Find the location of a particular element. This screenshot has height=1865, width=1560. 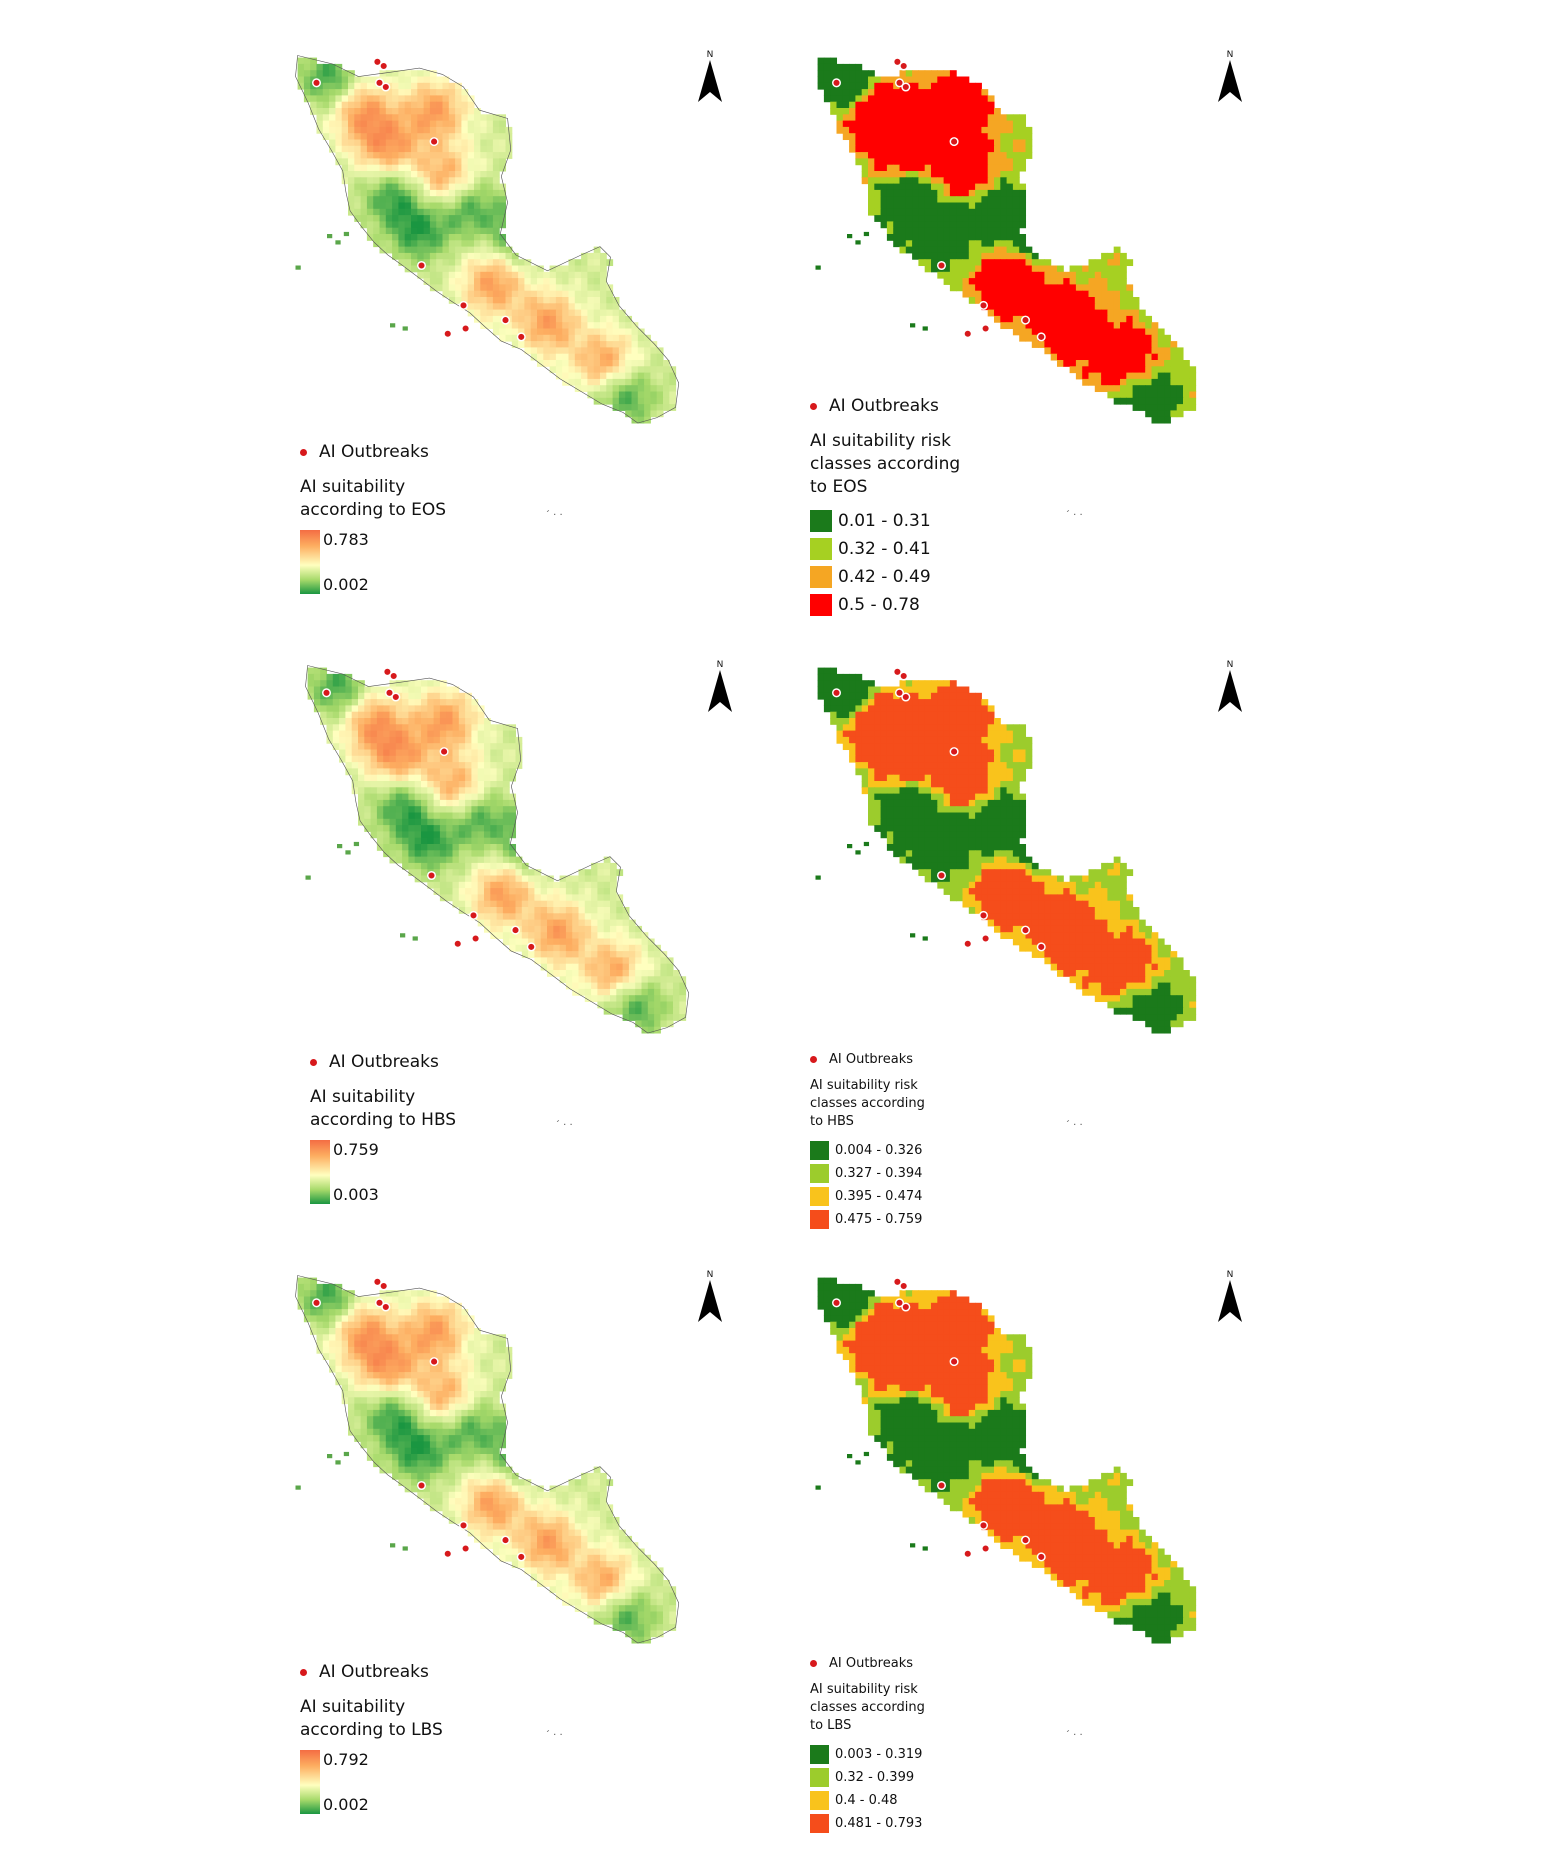

legend-title: AI suitability according to EOS is located at coordinates (373, 499).